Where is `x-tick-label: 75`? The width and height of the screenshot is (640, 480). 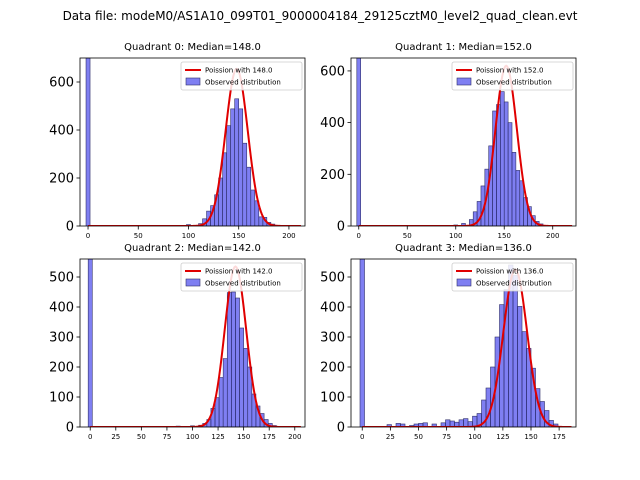
x-tick-label: 75 is located at coordinates (166, 437).